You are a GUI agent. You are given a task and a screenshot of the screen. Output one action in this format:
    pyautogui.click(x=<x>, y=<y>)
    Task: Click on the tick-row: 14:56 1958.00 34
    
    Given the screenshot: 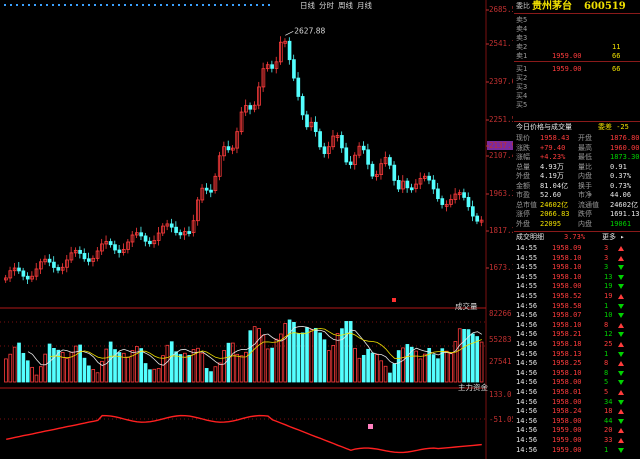 What is the action you would take?
    pyautogui.click(x=577, y=402)
    